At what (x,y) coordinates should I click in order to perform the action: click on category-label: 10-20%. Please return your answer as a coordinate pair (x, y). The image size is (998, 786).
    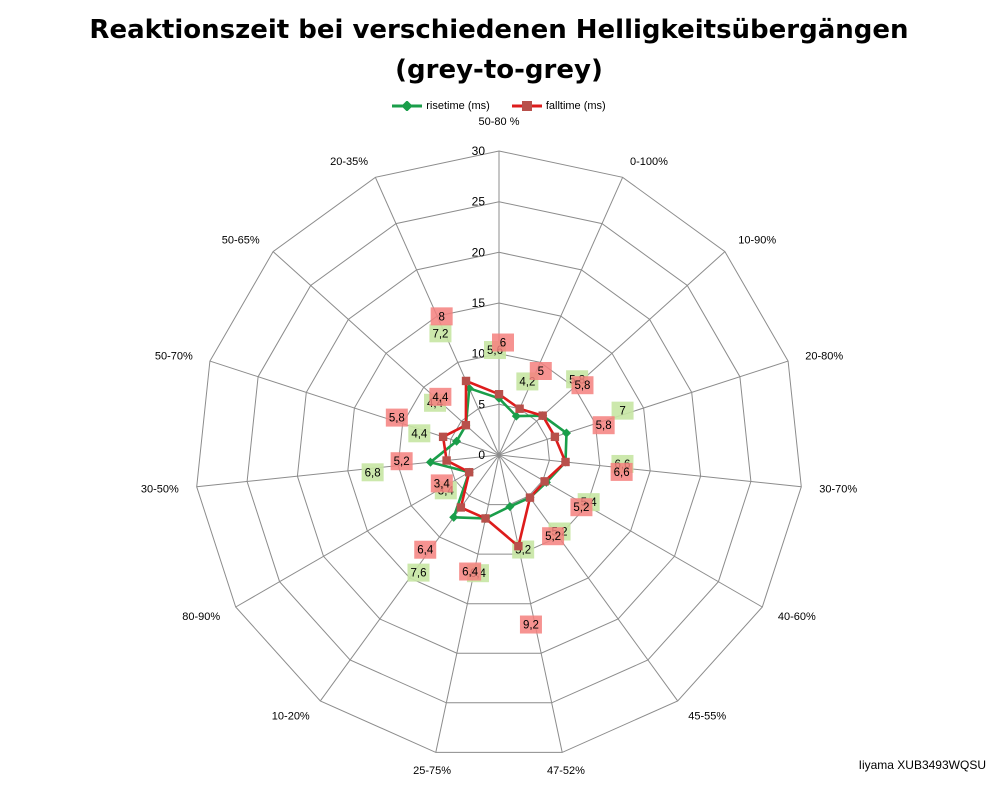
    Looking at the image, I should click on (291, 717).